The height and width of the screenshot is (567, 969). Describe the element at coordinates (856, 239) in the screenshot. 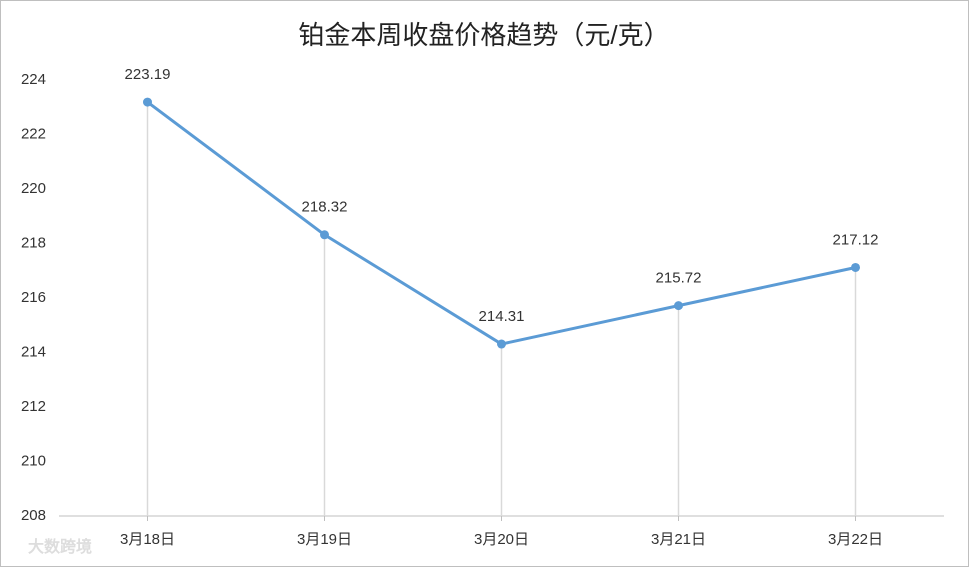

I see `data-label: 217.12` at that location.